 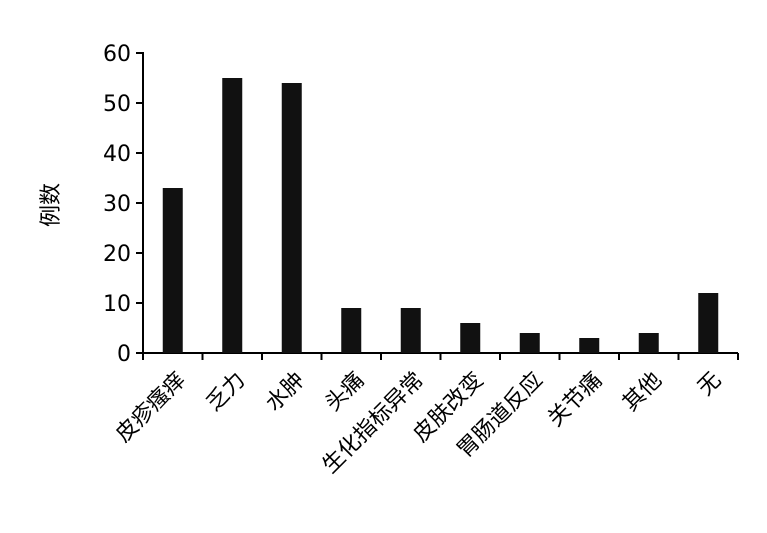 I want to click on y-tick-label: 20, so click(x=117, y=254).